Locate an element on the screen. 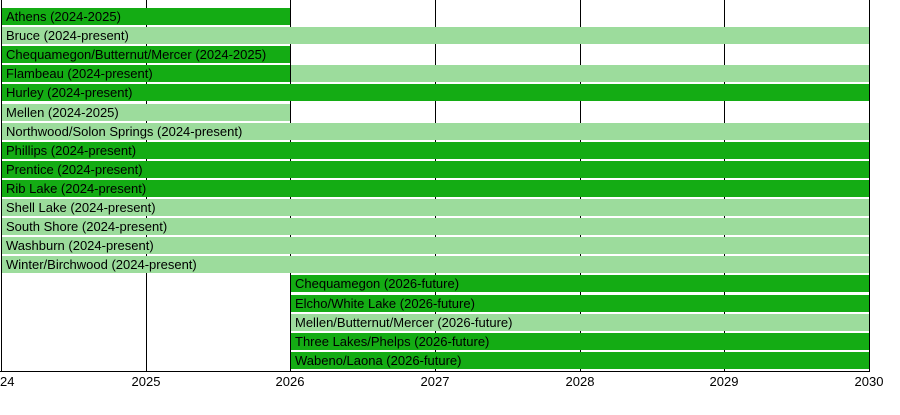 Image resolution: width=900 pixels, height=415 pixels. axis-tick-label: 2028 is located at coordinates (580, 381).